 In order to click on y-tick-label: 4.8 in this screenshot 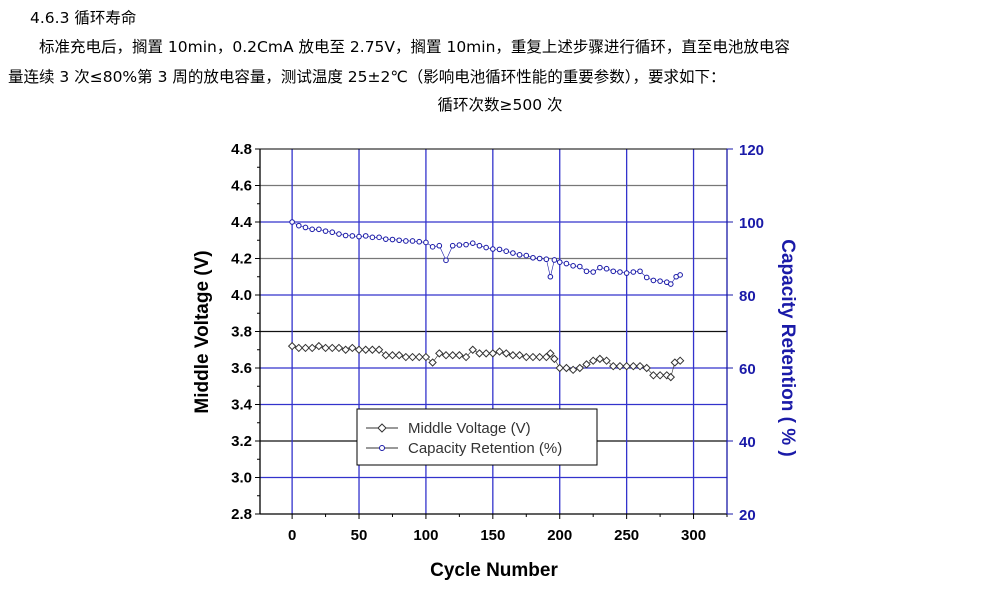, I will do `click(241, 149)`.